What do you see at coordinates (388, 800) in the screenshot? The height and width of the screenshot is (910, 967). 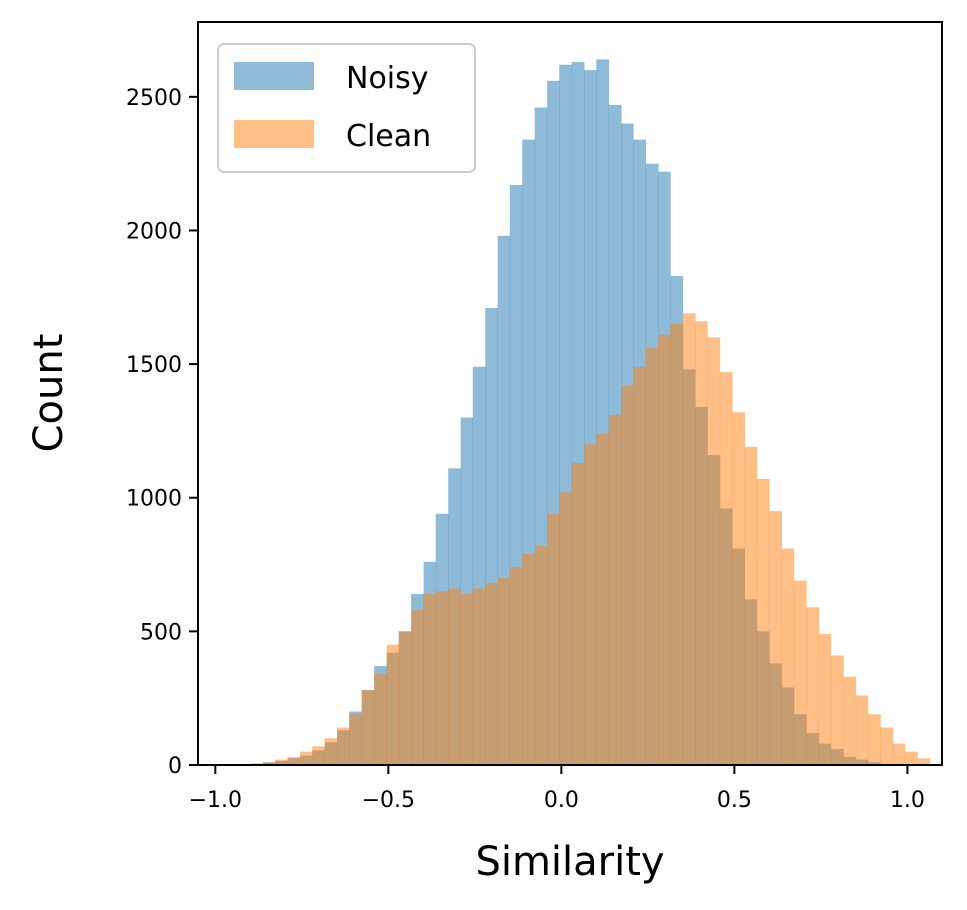 I see `x-tick-label: −0.5` at bounding box center [388, 800].